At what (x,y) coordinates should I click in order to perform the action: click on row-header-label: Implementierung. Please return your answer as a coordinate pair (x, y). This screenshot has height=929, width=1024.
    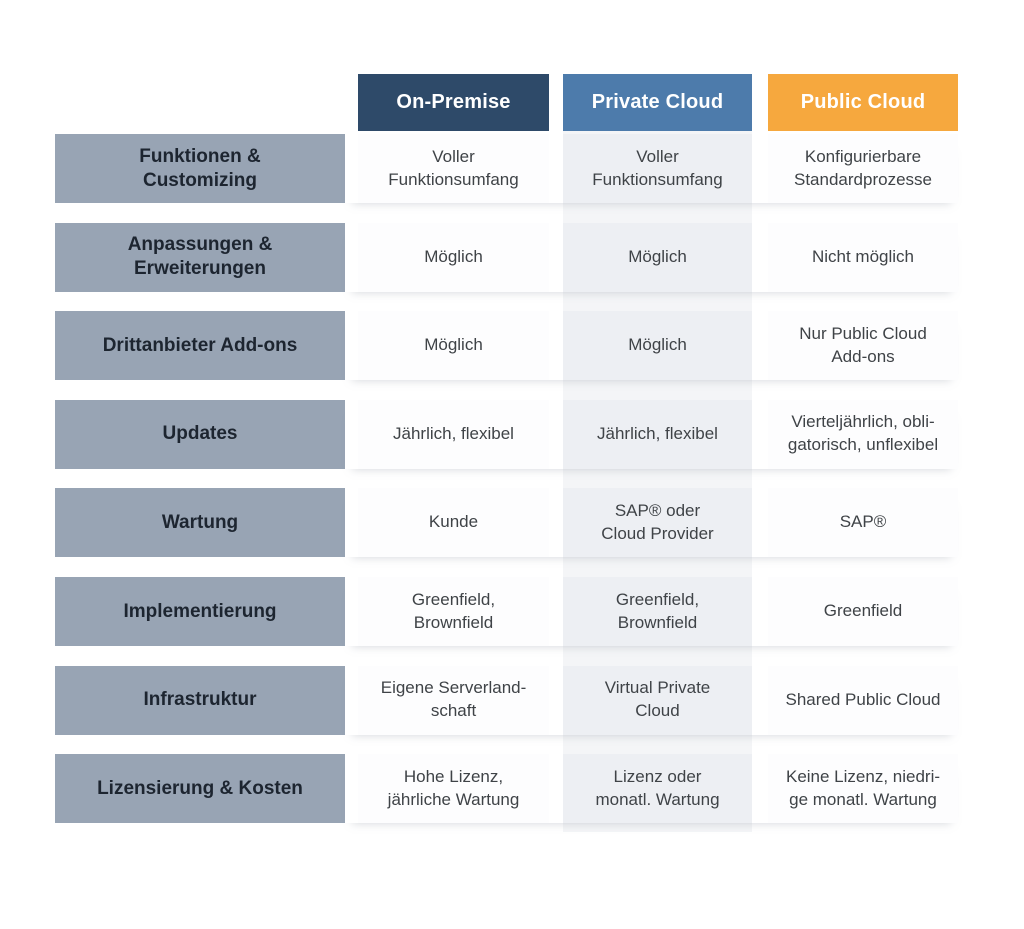
    Looking at the image, I should click on (200, 611).